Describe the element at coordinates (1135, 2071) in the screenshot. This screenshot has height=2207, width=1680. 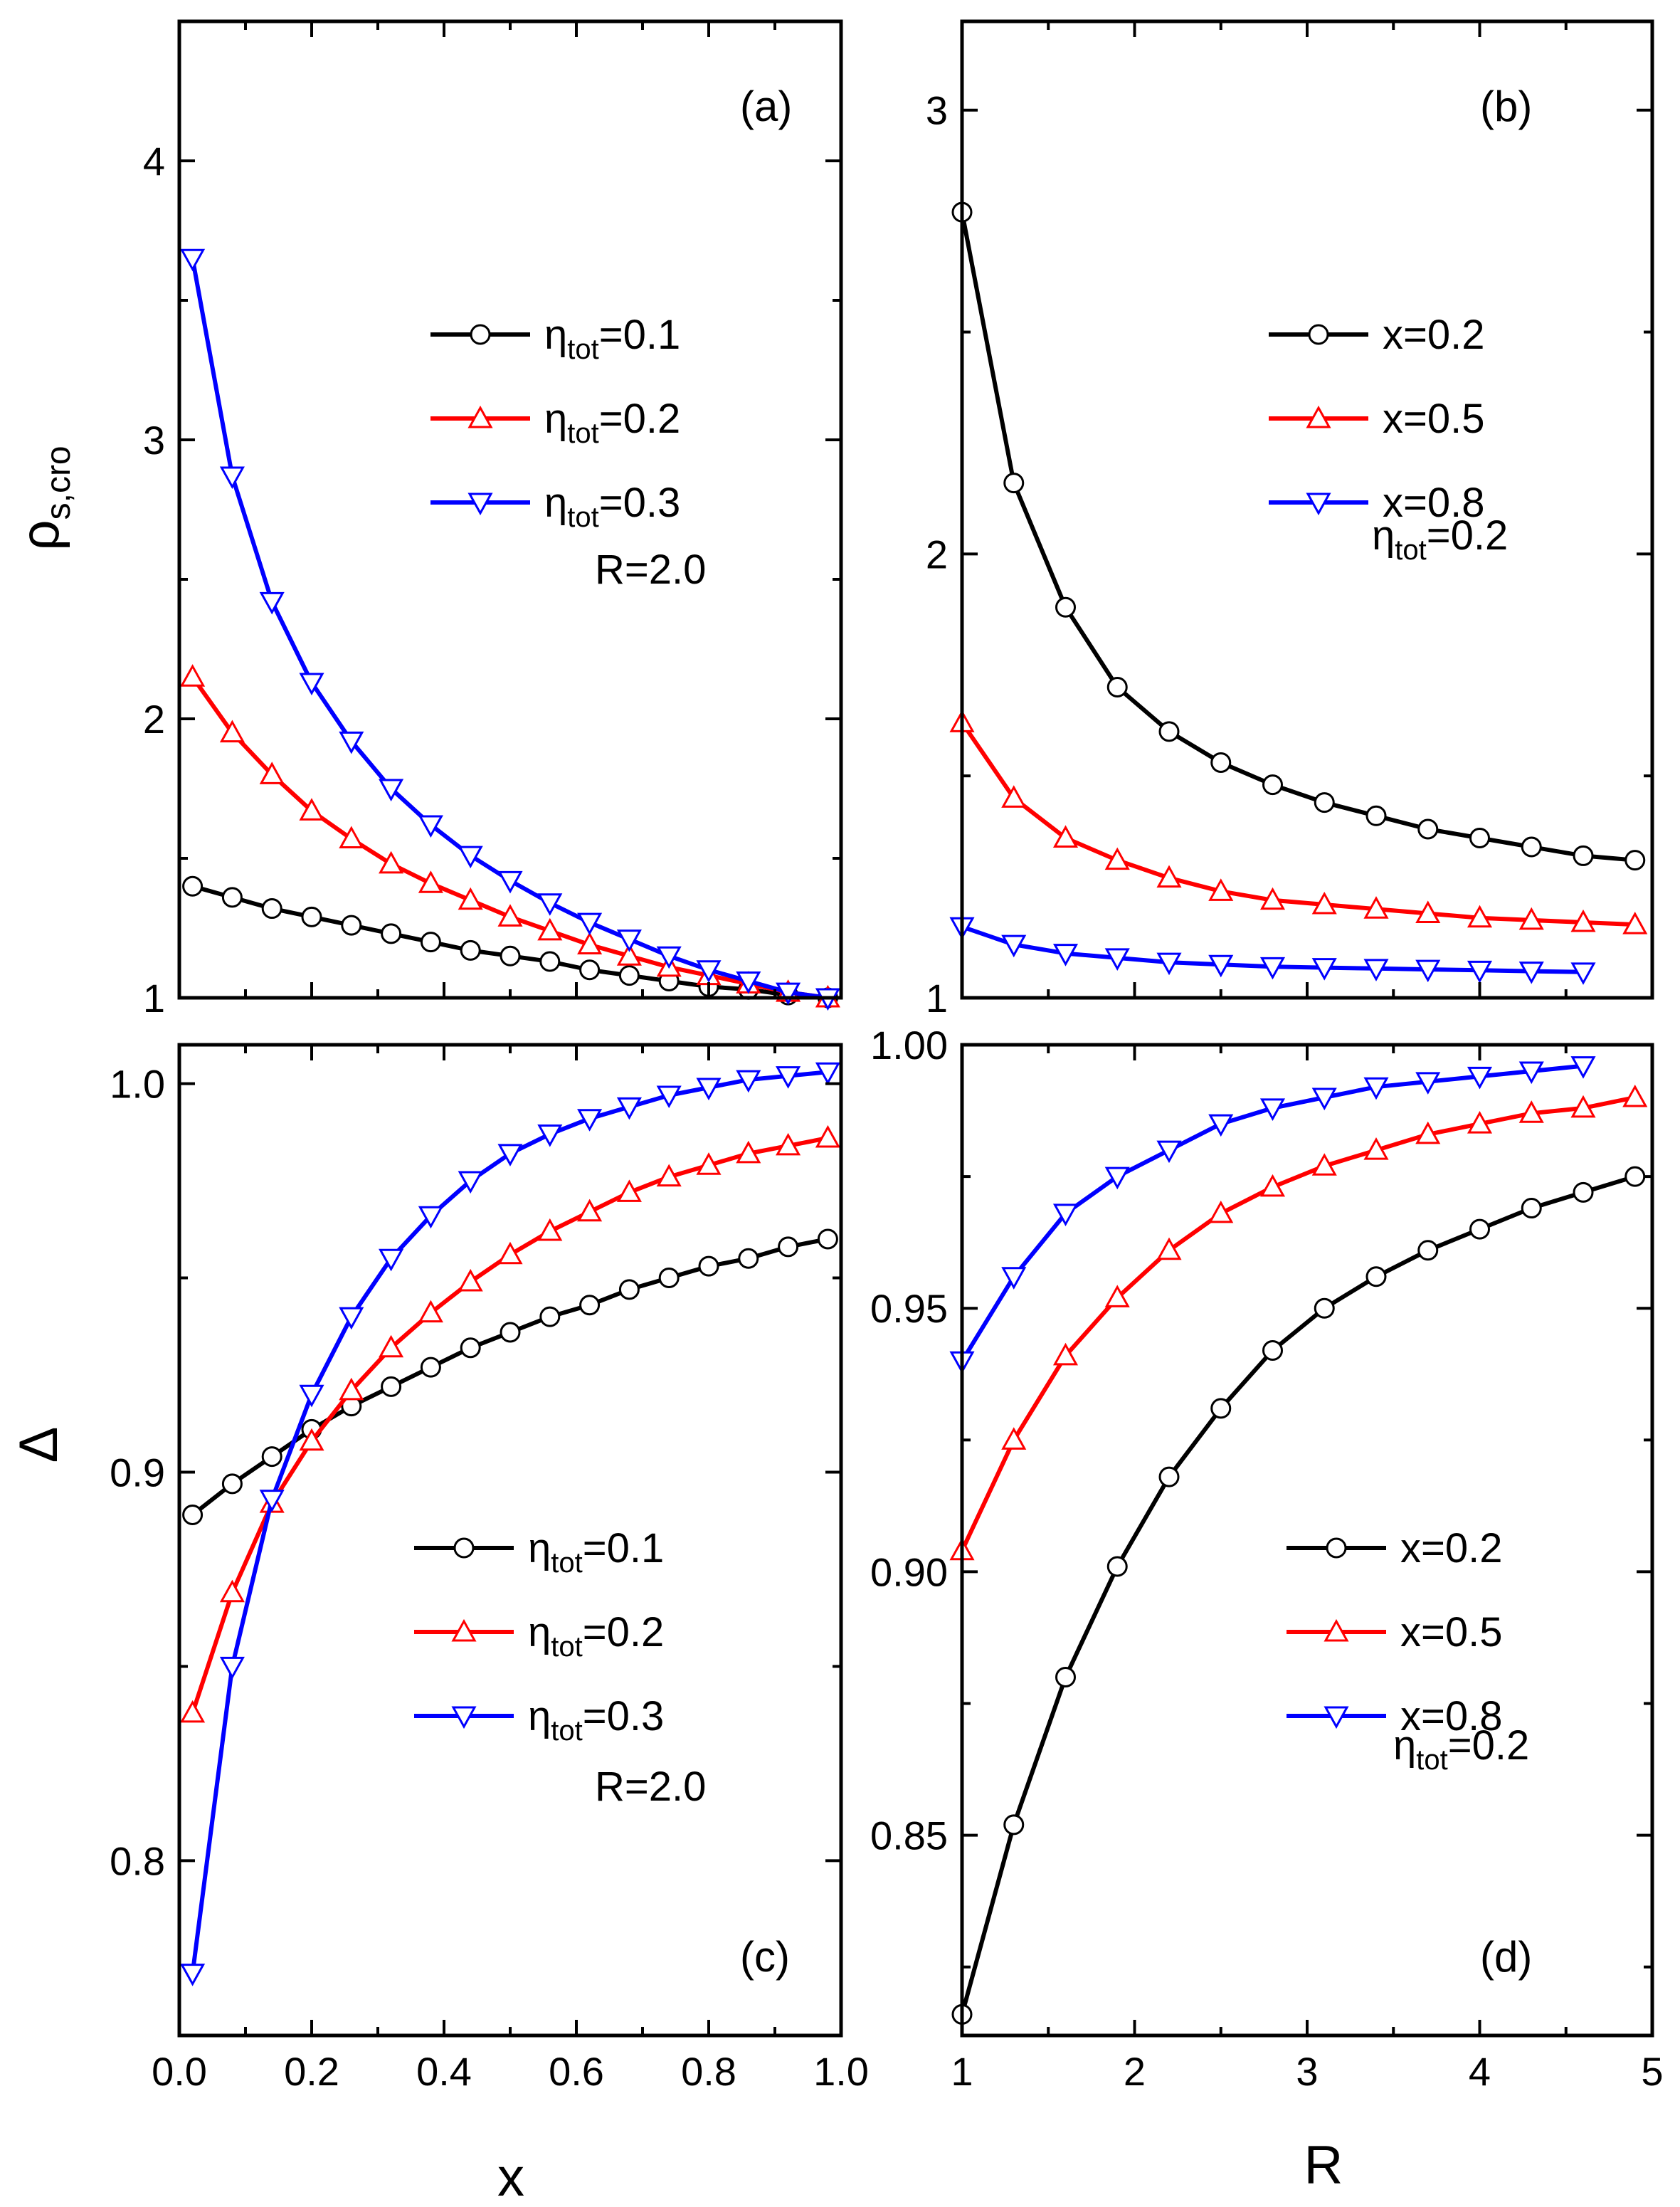
I see `panel-d-x-tick-label: 2` at that location.